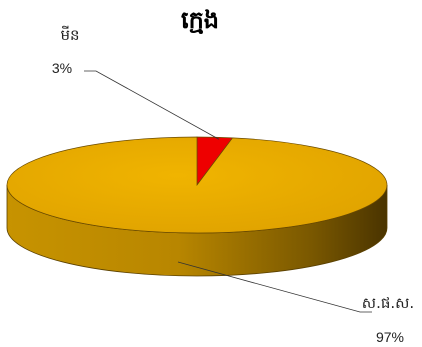  What do you see at coordinates (390, 337) in the screenshot?
I see `slice-value-sps: 97%` at bounding box center [390, 337].